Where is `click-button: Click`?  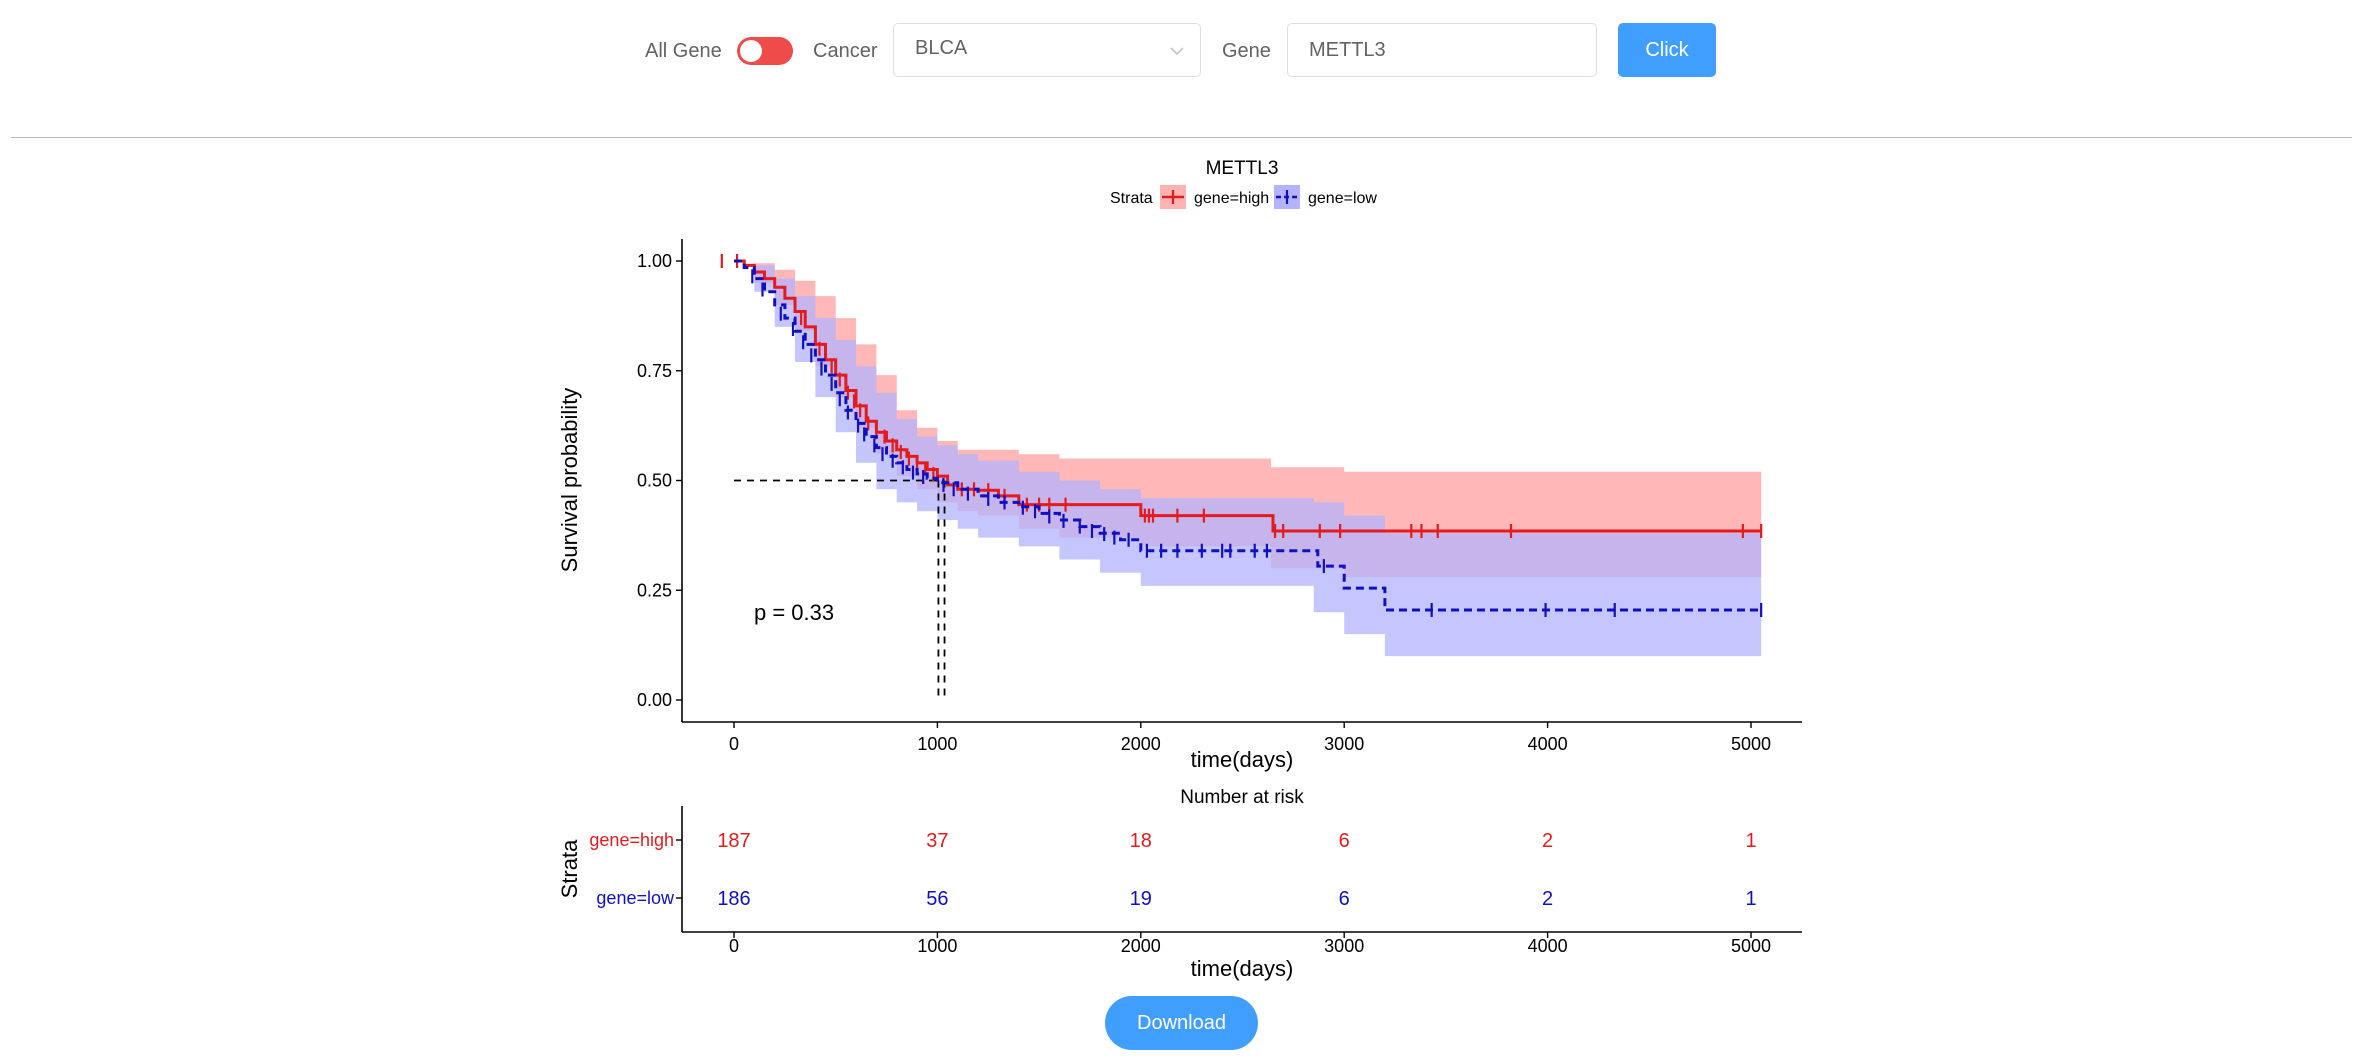
click-button: Click is located at coordinates (1667, 50).